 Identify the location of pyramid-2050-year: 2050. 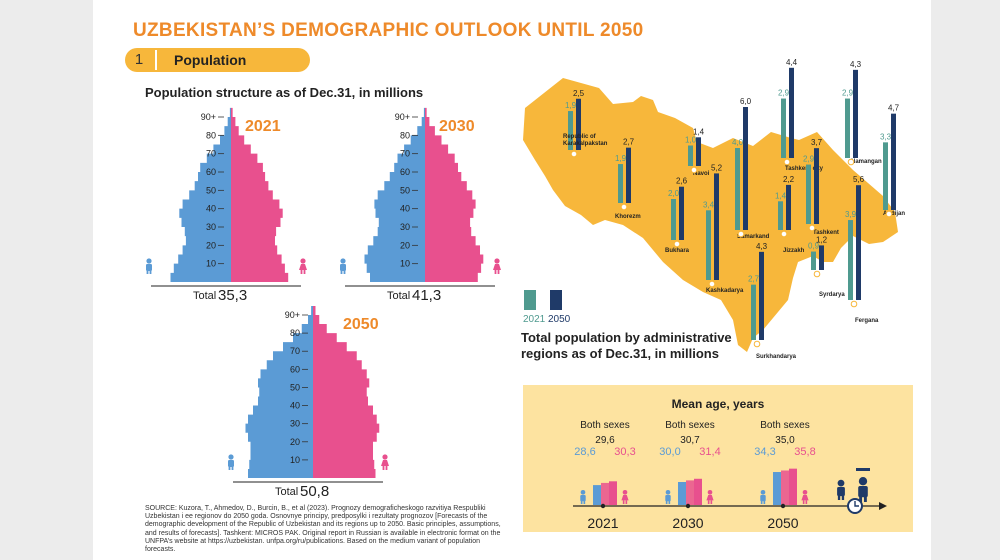
(361, 324).